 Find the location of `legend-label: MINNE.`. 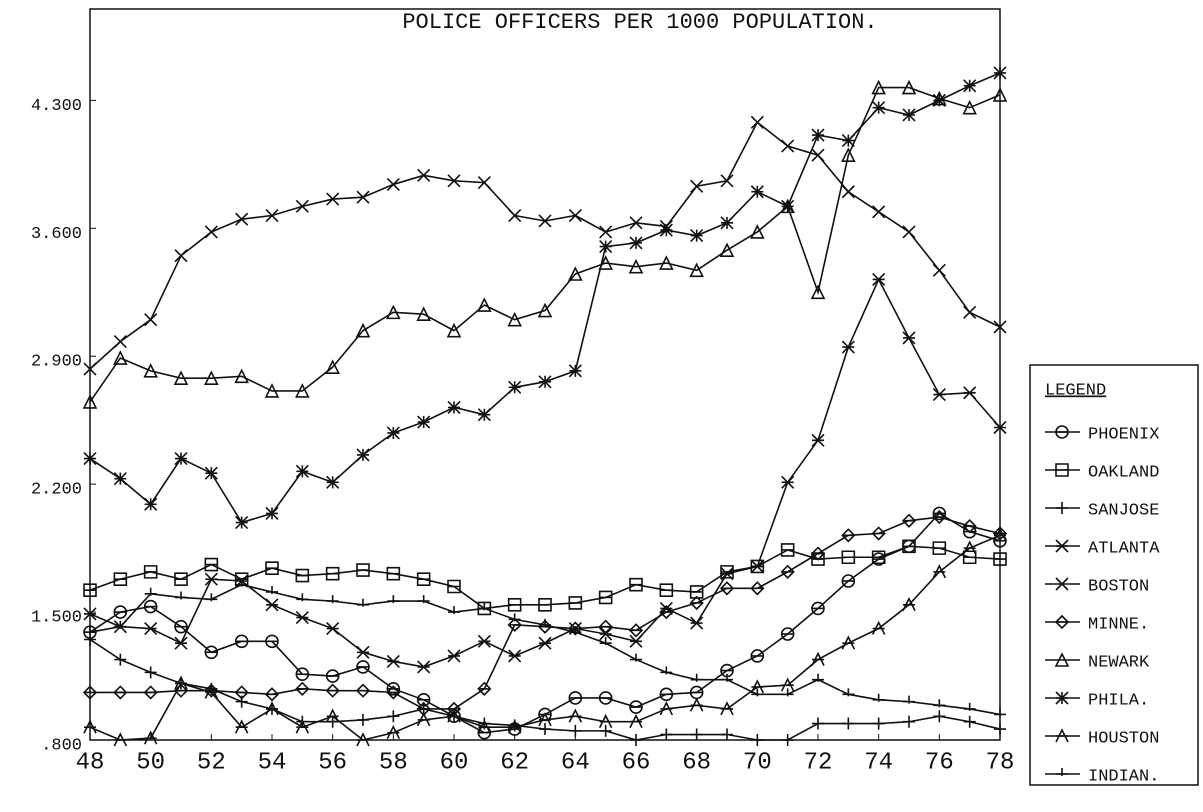

legend-label: MINNE. is located at coordinates (1118, 624).